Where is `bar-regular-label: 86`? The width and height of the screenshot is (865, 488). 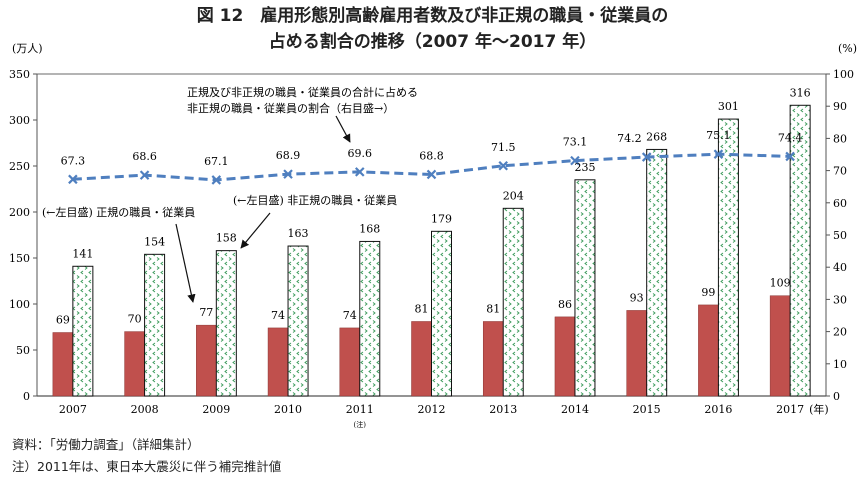 bar-regular-label: 86 is located at coordinates (565, 304).